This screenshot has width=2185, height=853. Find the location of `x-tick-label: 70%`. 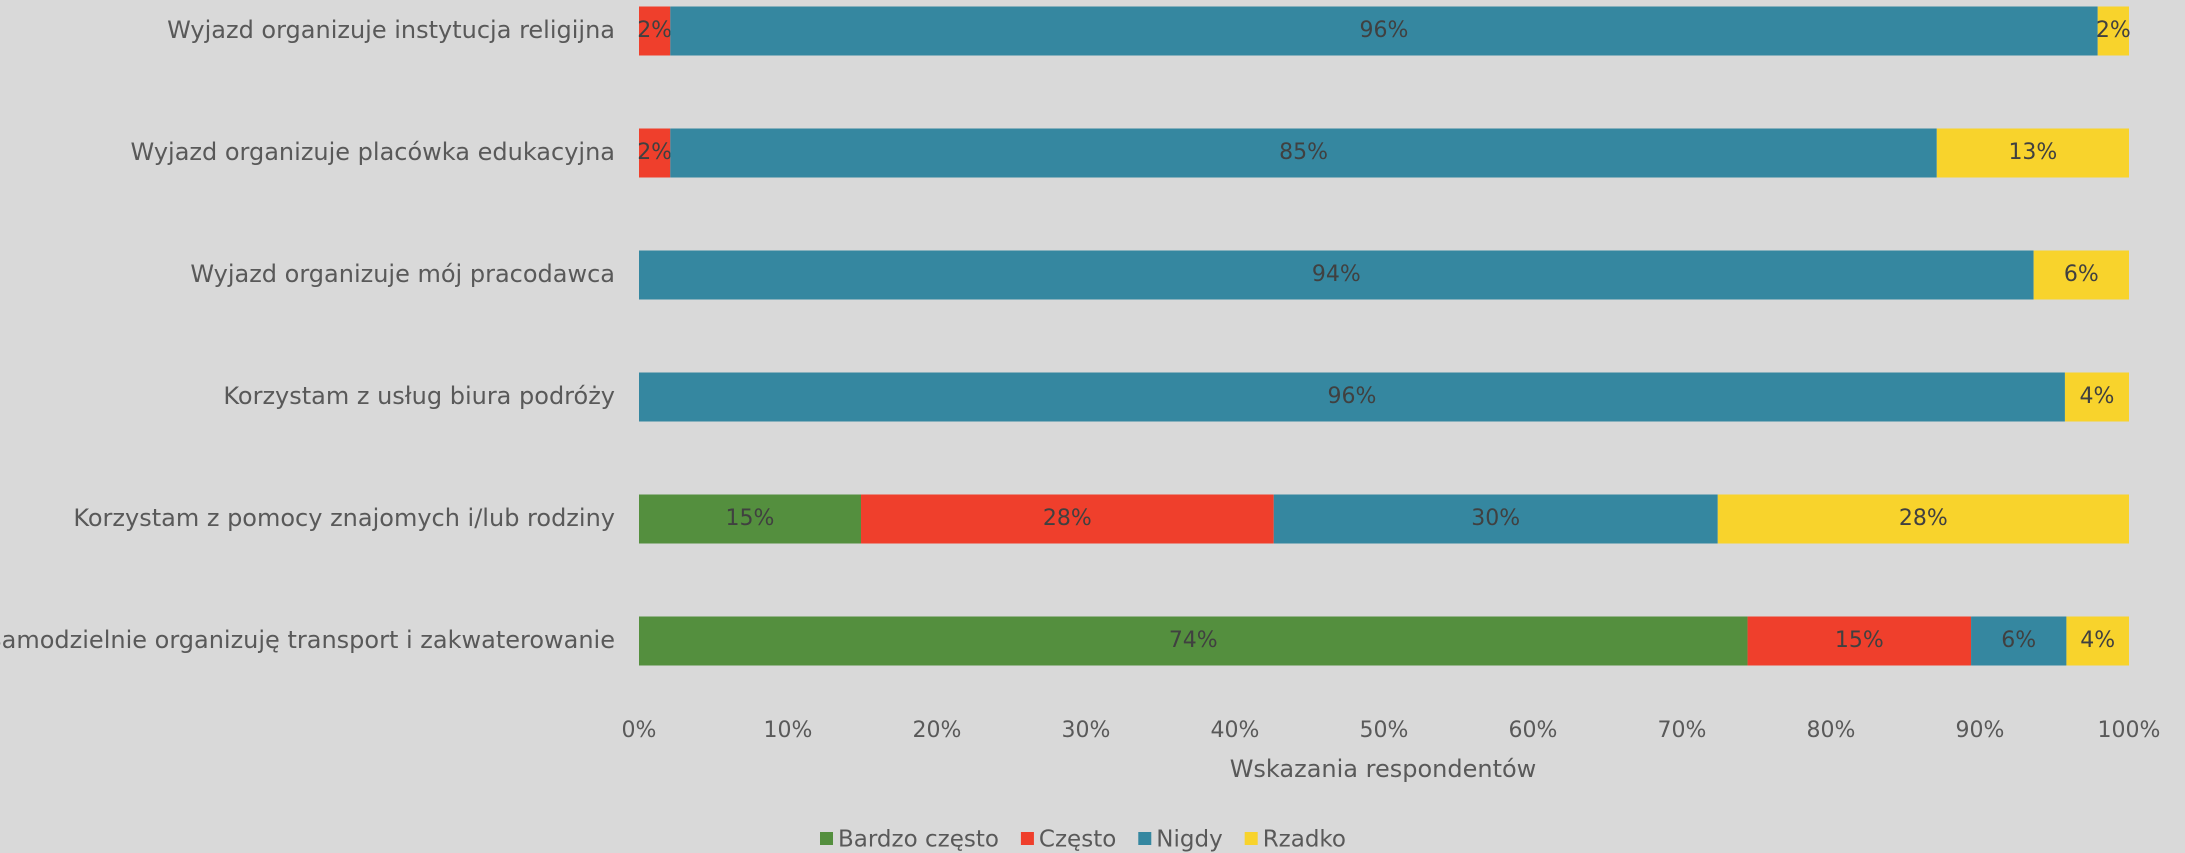

x-tick-label: 70% is located at coordinates (1682, 730).